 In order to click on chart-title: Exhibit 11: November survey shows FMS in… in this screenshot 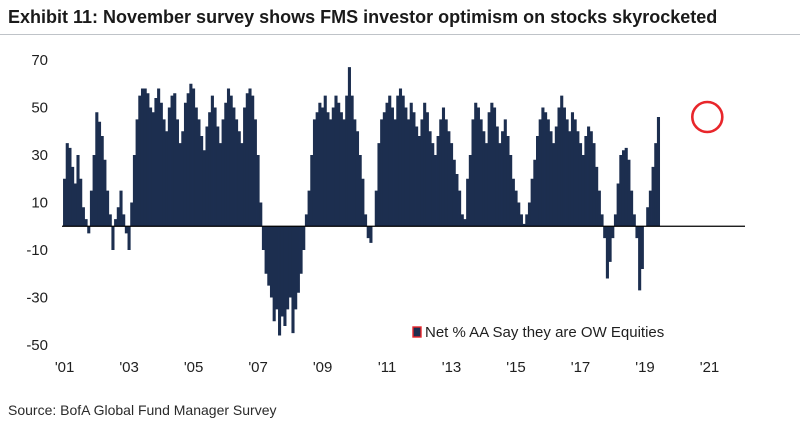, I will do `click(363, 17)`.